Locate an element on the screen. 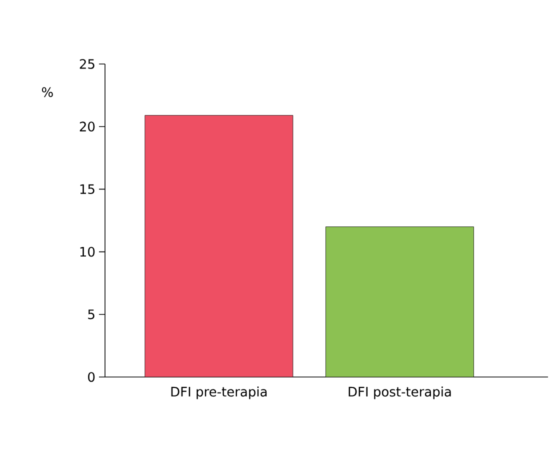 This screenshot has height=453, width=556. x-tick-label: DFI pre-terapia is located at coordinates (219, 393).